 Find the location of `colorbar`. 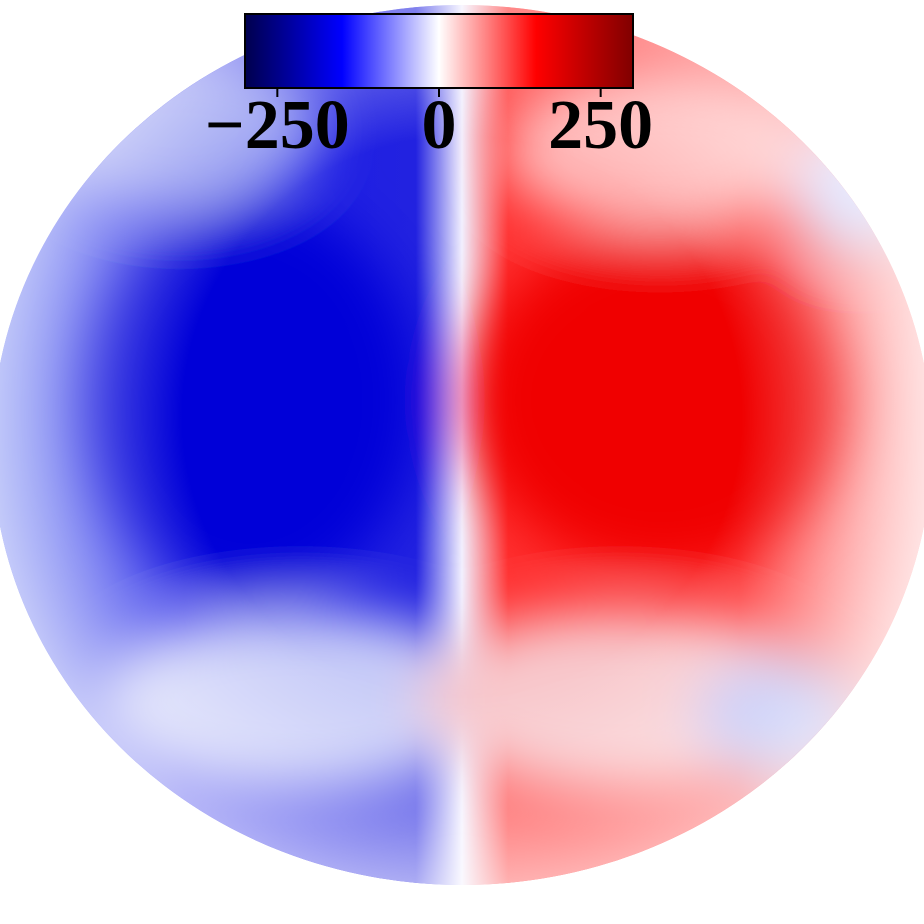

colorbar is located at coordinates (439, 51).